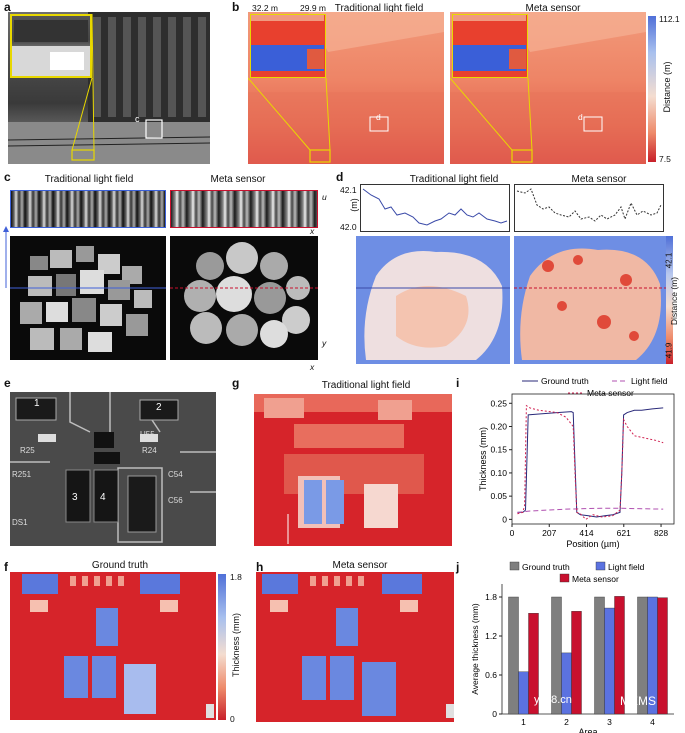  I want to click on panel-letter-b: b, so click(236, 7).